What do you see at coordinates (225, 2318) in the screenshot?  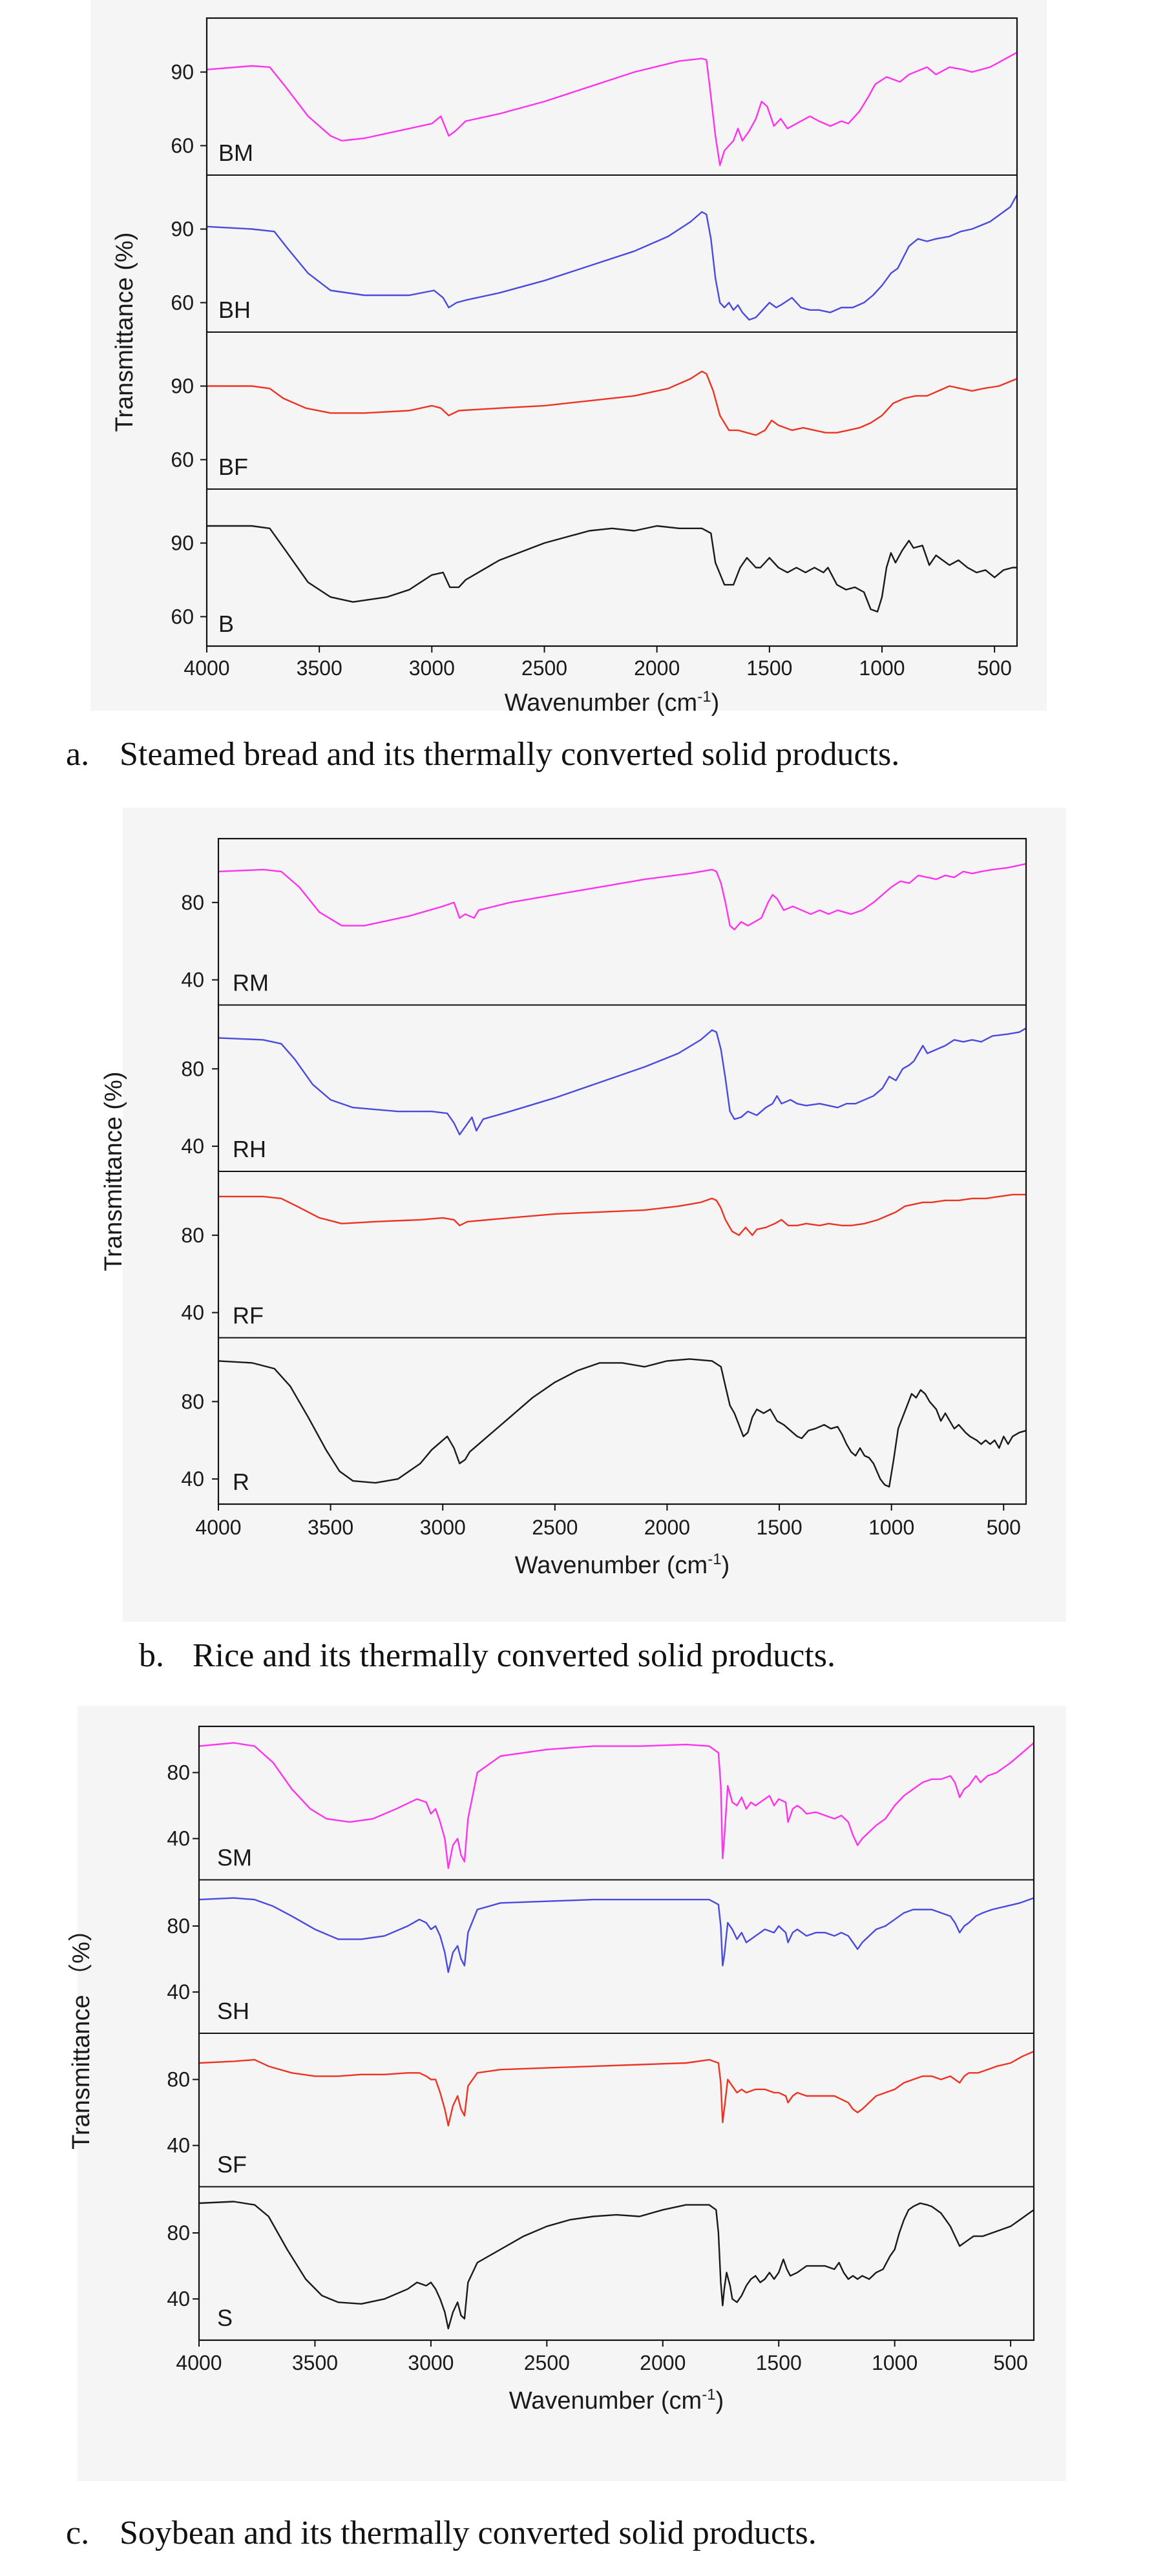 I see `sample-label-S: S` at bounding box center [225, 2318].